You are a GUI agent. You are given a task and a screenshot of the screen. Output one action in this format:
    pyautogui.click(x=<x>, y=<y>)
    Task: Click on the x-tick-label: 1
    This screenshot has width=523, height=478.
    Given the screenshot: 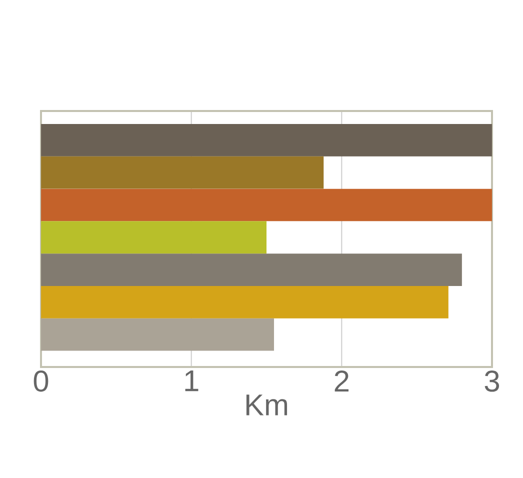 What is the action you would take?
    pyautogui.click(x=191, y=381)
    